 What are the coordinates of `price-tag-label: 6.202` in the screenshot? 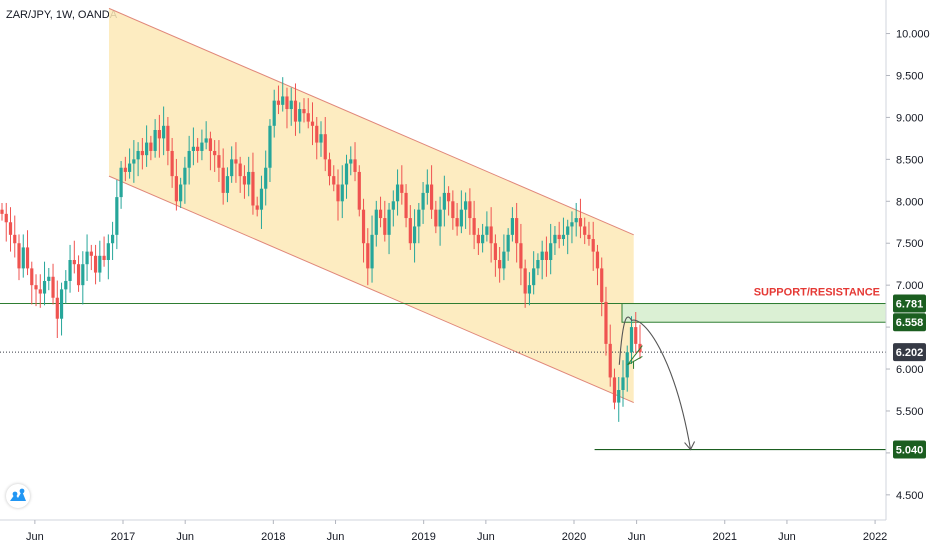 It's located at (910, 353).